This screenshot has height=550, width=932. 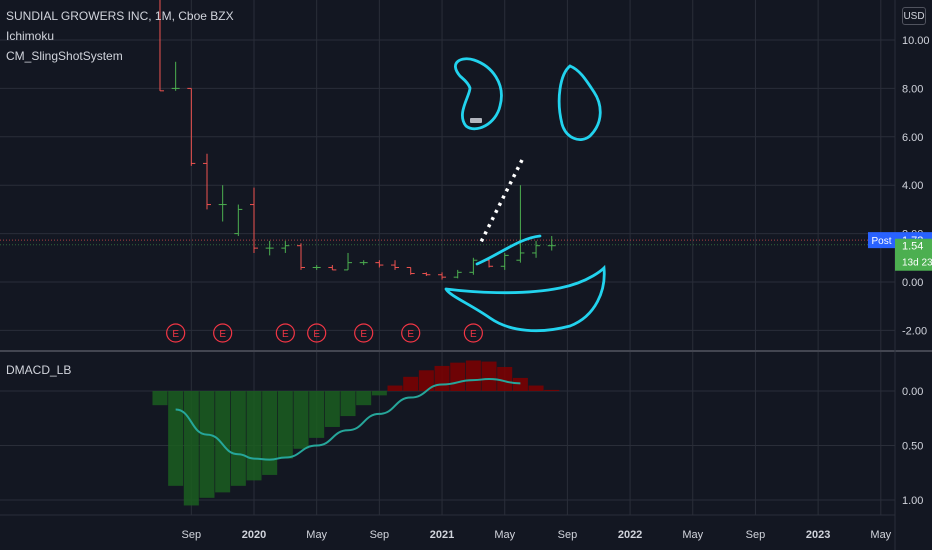 I want to click on drawing-mouth-upper, so click(x=508, y=250).